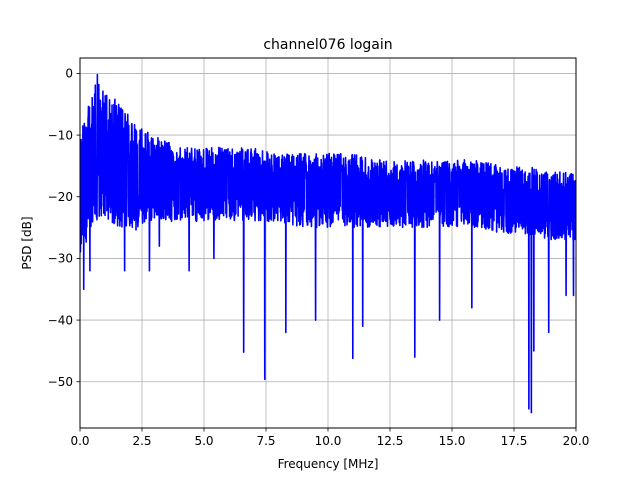  I want to click on x-tick-label: 0.0, so click(79, 441).